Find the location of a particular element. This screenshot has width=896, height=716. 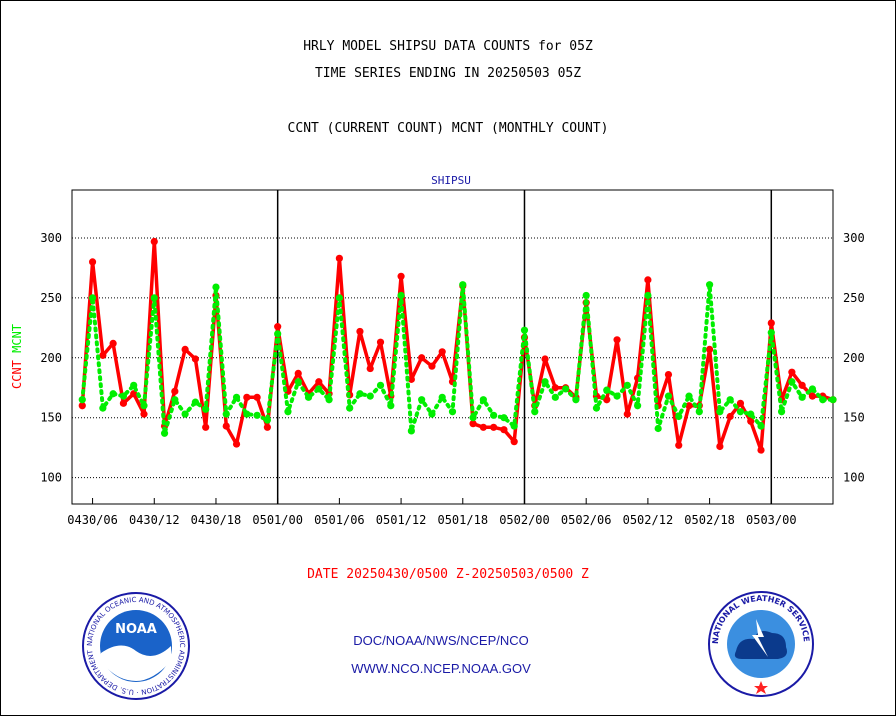

y-axis-label-mcnt: MCNT is located at coordinates (17, 342).